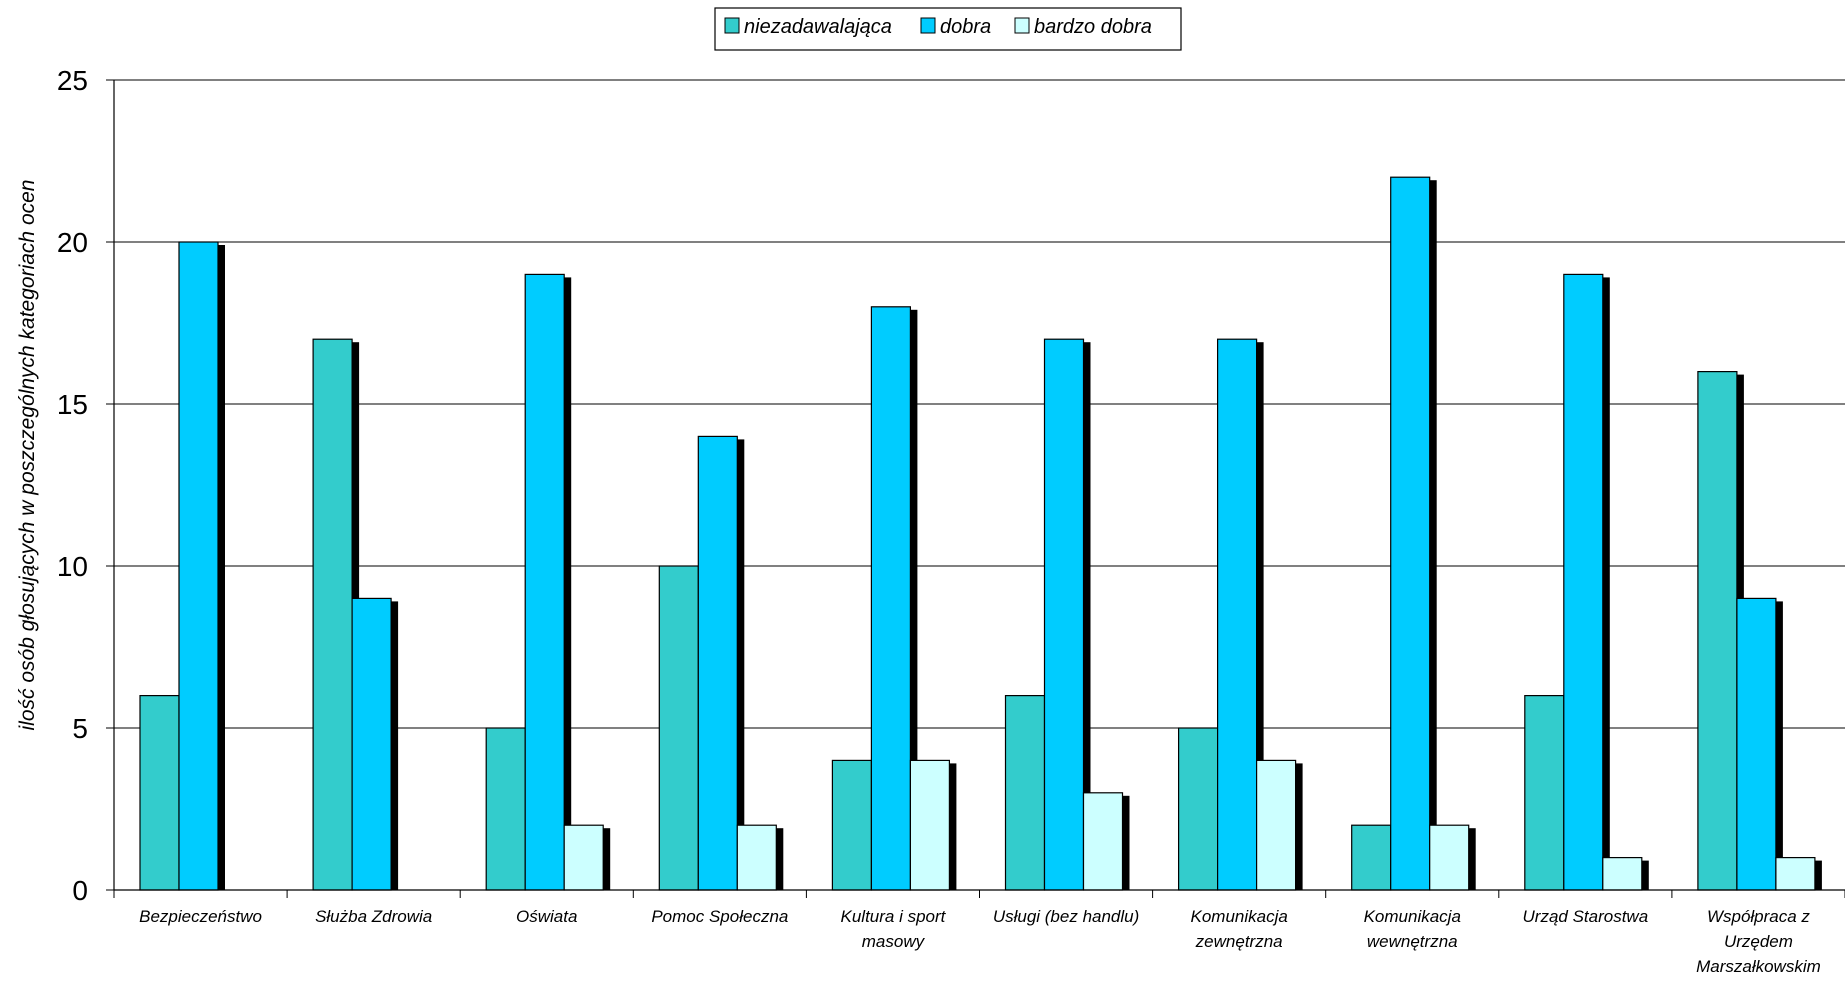  I want to click on y-tick-label: 5, so click(80, 728).